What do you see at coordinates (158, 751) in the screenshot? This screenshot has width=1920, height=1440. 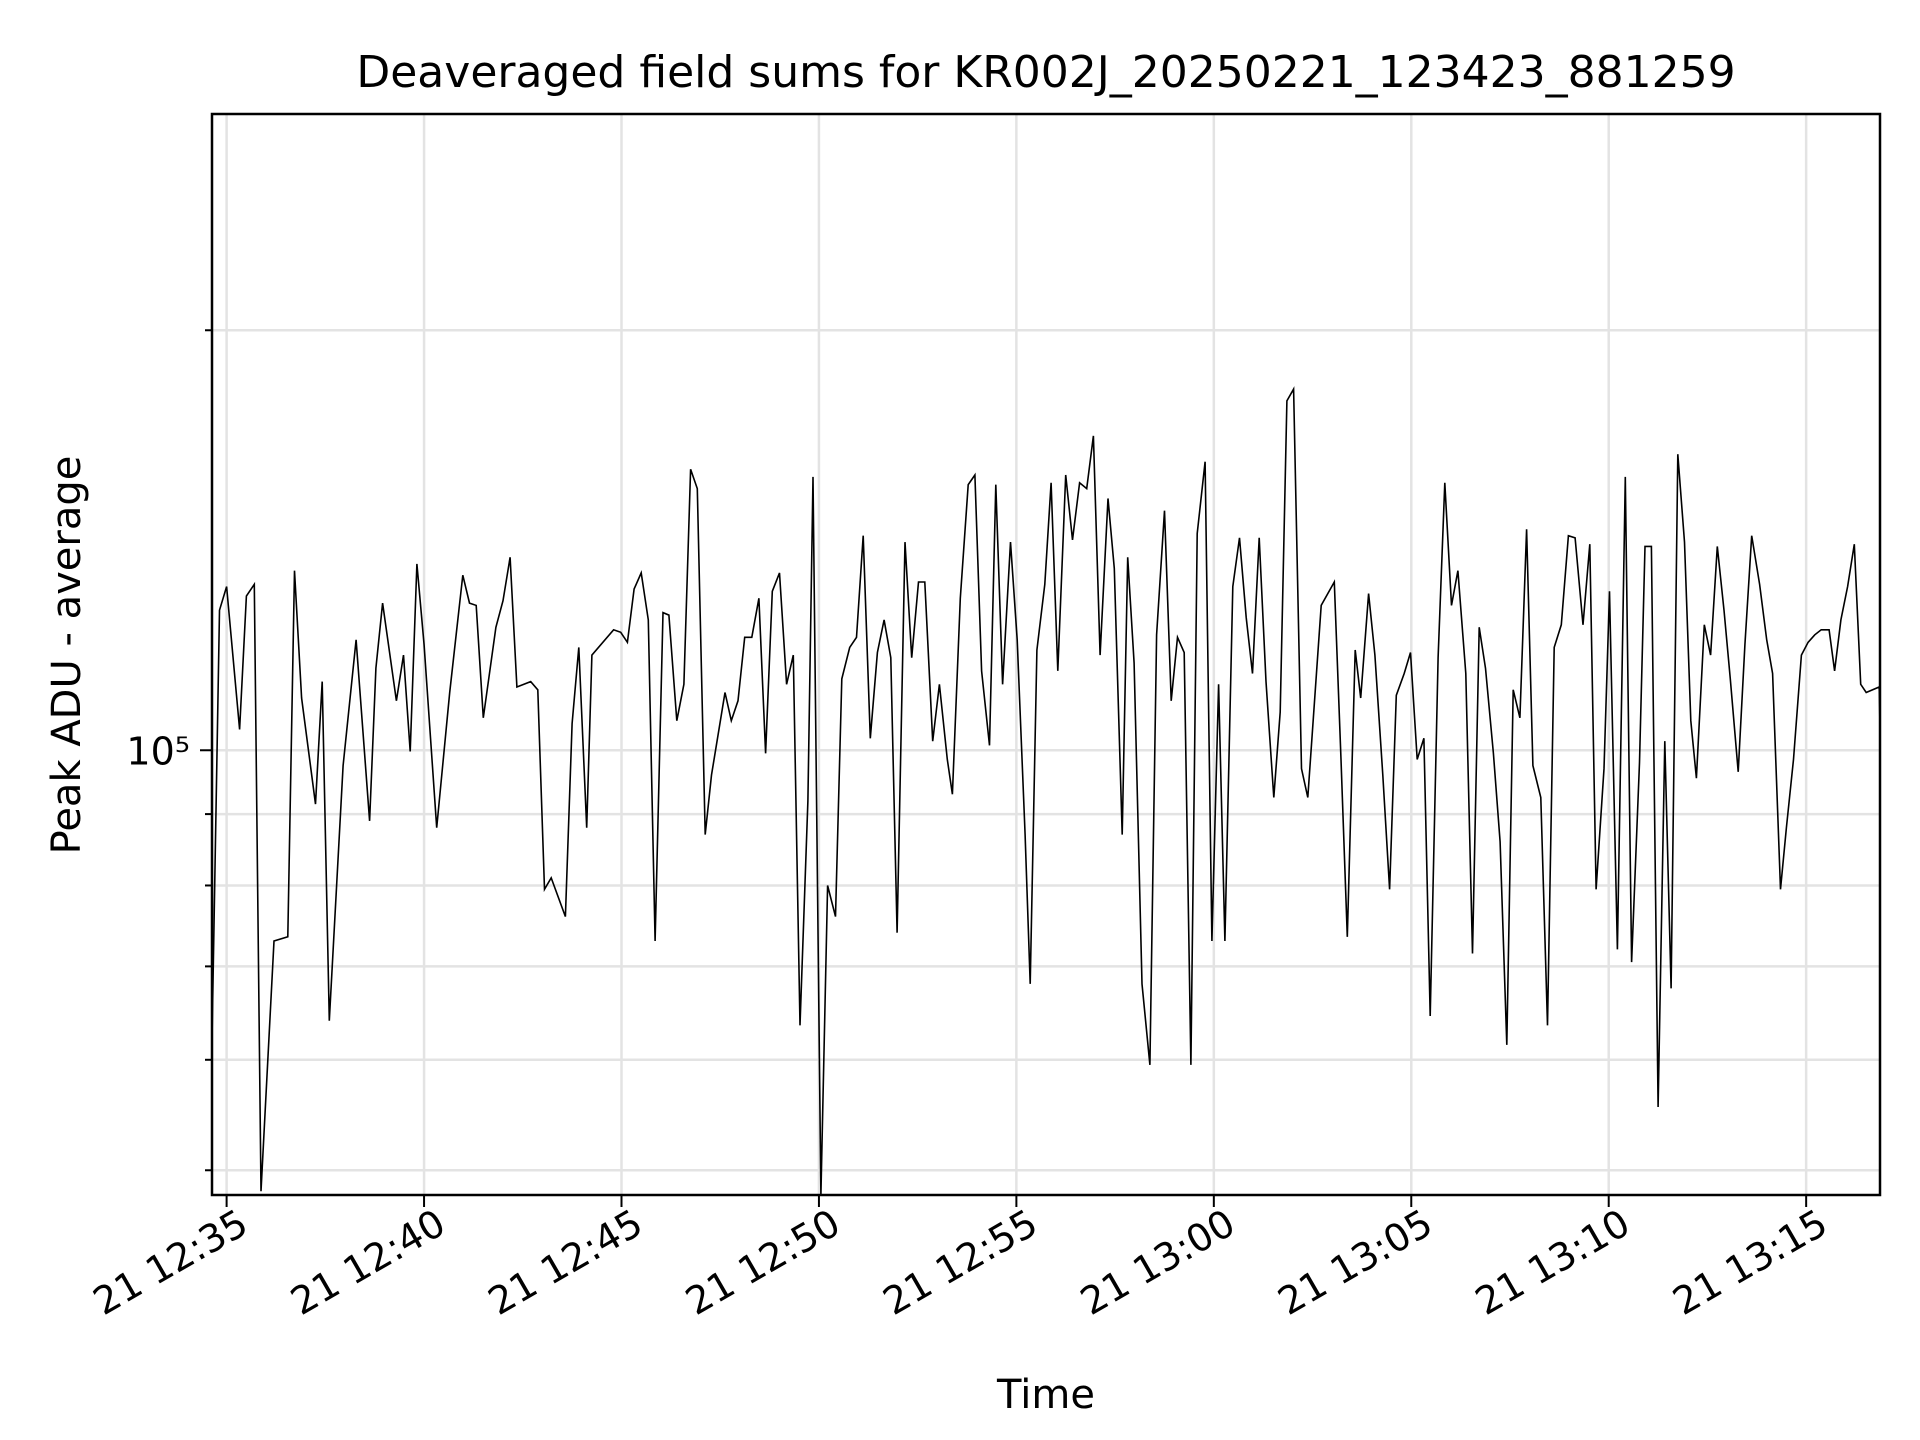 I see `y-tick-label: 10⁵` at bounding box center [158, 751].